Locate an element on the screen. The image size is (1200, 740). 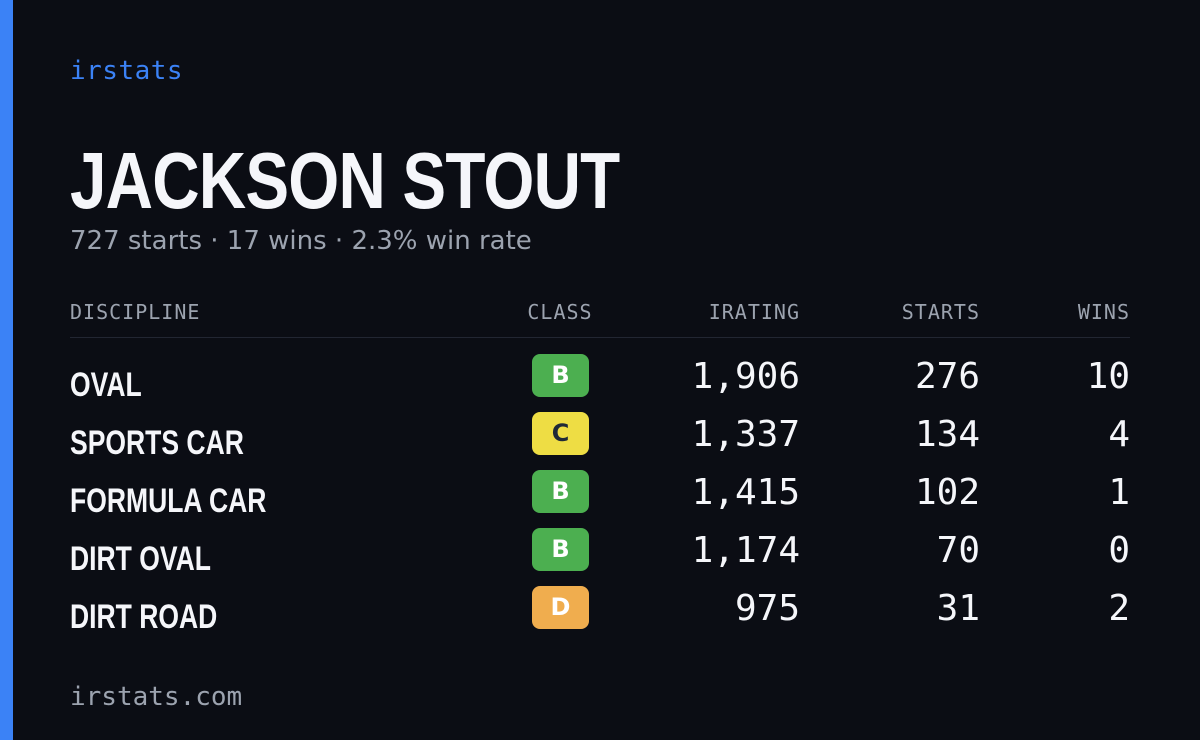
starts-value: 134 is located at coordinates (947, 434).